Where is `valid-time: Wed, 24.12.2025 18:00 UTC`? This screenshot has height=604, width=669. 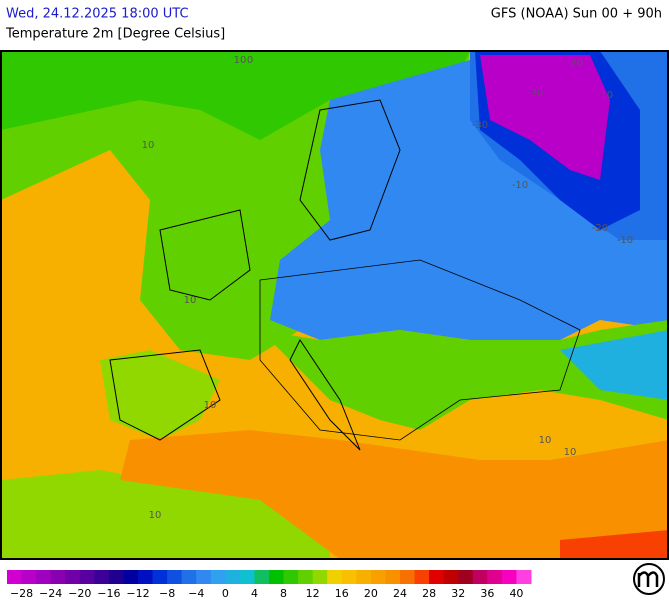 valid-time: Wed, 24.12.2025 18:00 UTC is located at coordinates (97, 14).